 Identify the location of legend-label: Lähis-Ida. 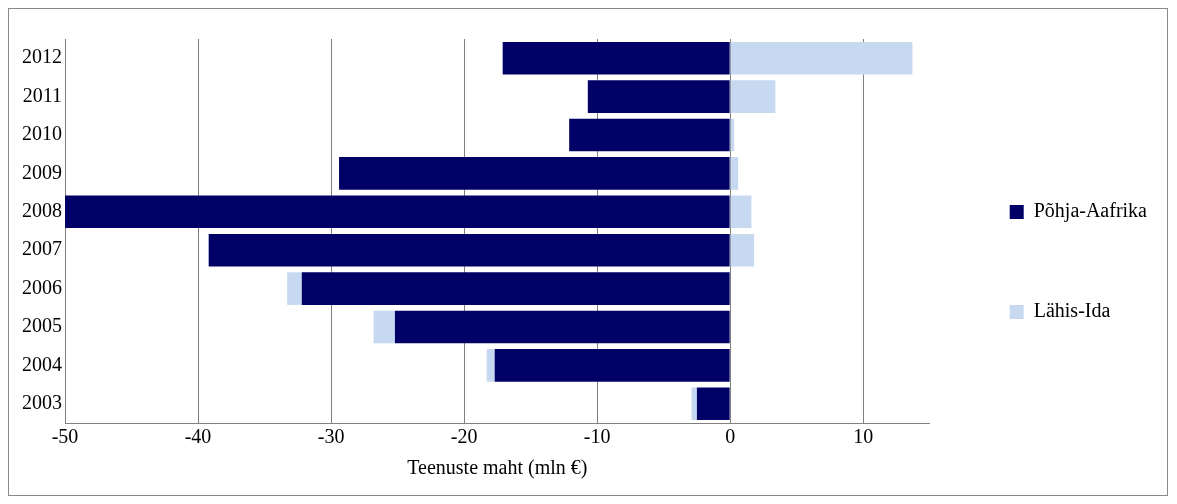
(1072, 310).